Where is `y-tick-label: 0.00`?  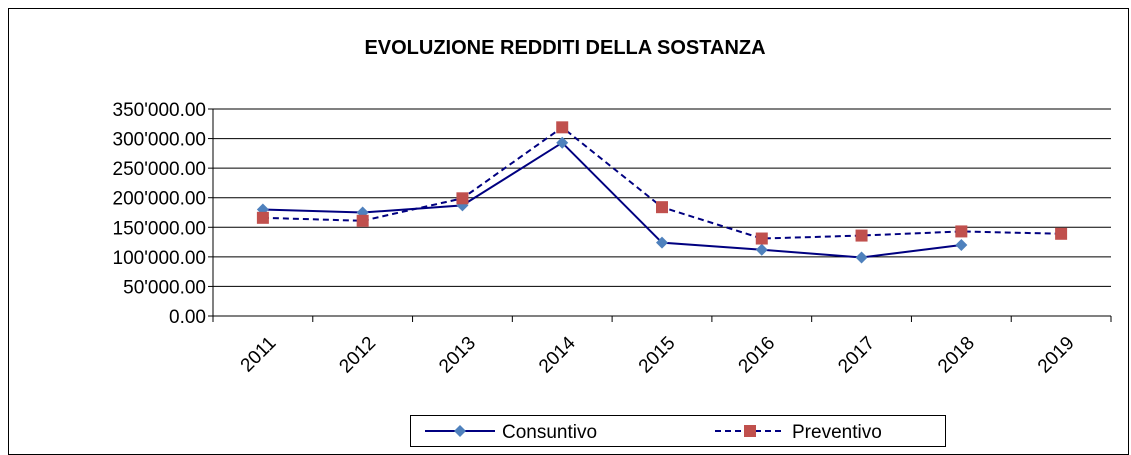 y-tick-label: 0.00 is located at coordinates (187, 317).